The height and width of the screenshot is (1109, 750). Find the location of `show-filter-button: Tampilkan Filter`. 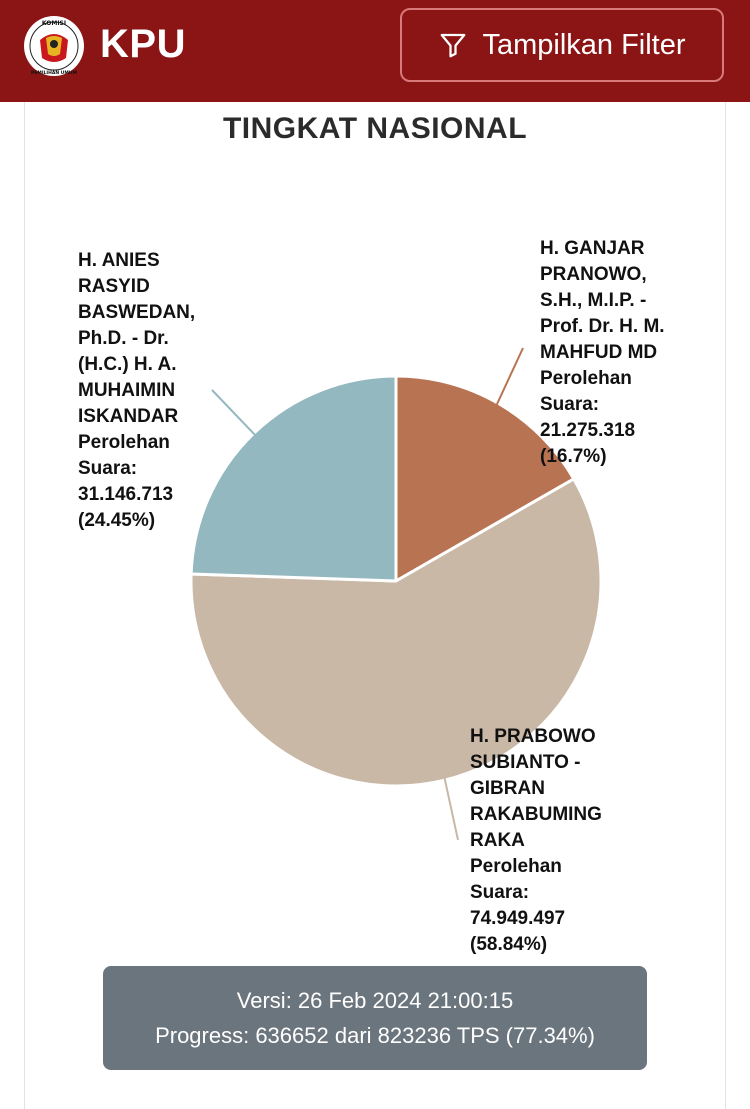

show-filter-button: Tampilkan Filter is located at coordinates (562, 45).